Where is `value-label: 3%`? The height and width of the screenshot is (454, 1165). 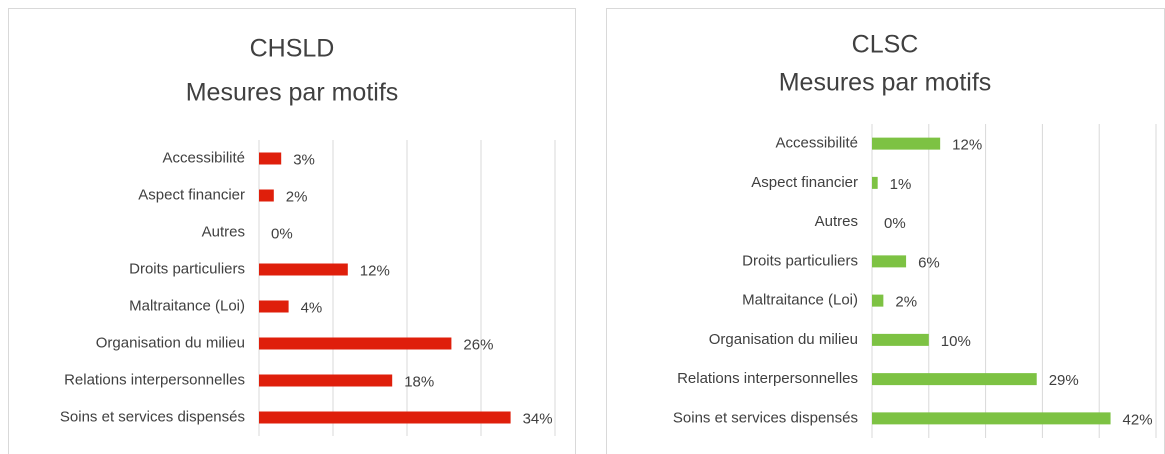 value-label: 3% is located at coordinates (304, 159).